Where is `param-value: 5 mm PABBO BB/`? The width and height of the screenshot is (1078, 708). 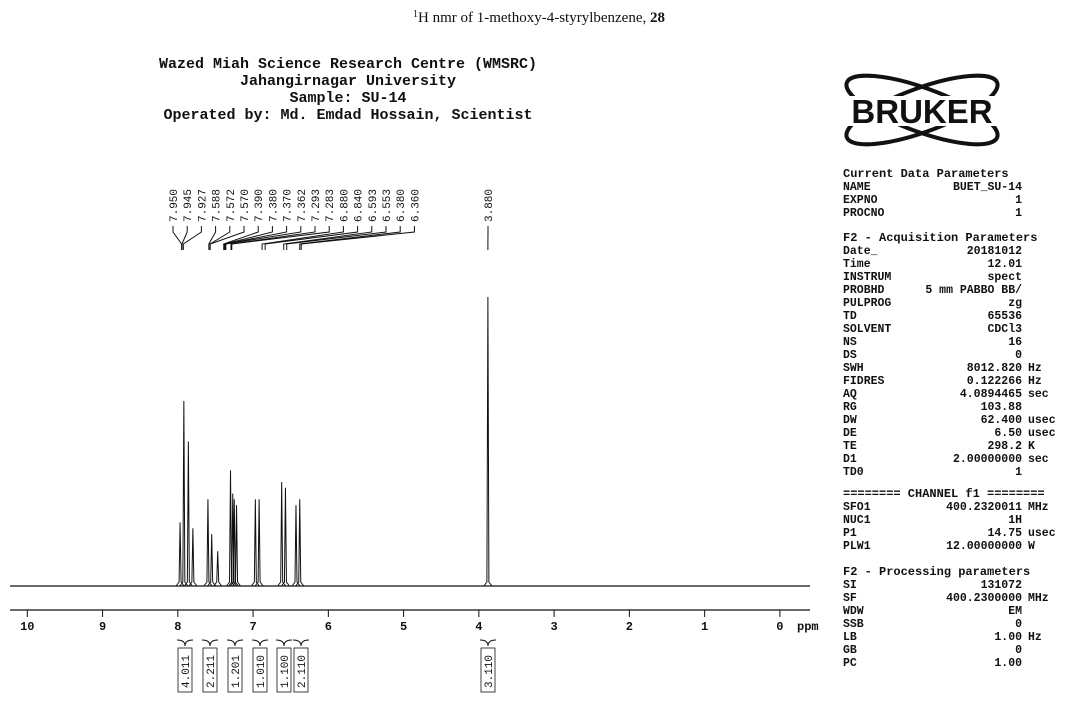 param-value: 5 mm PABBO BB/ is located at coordinates (973, 290).